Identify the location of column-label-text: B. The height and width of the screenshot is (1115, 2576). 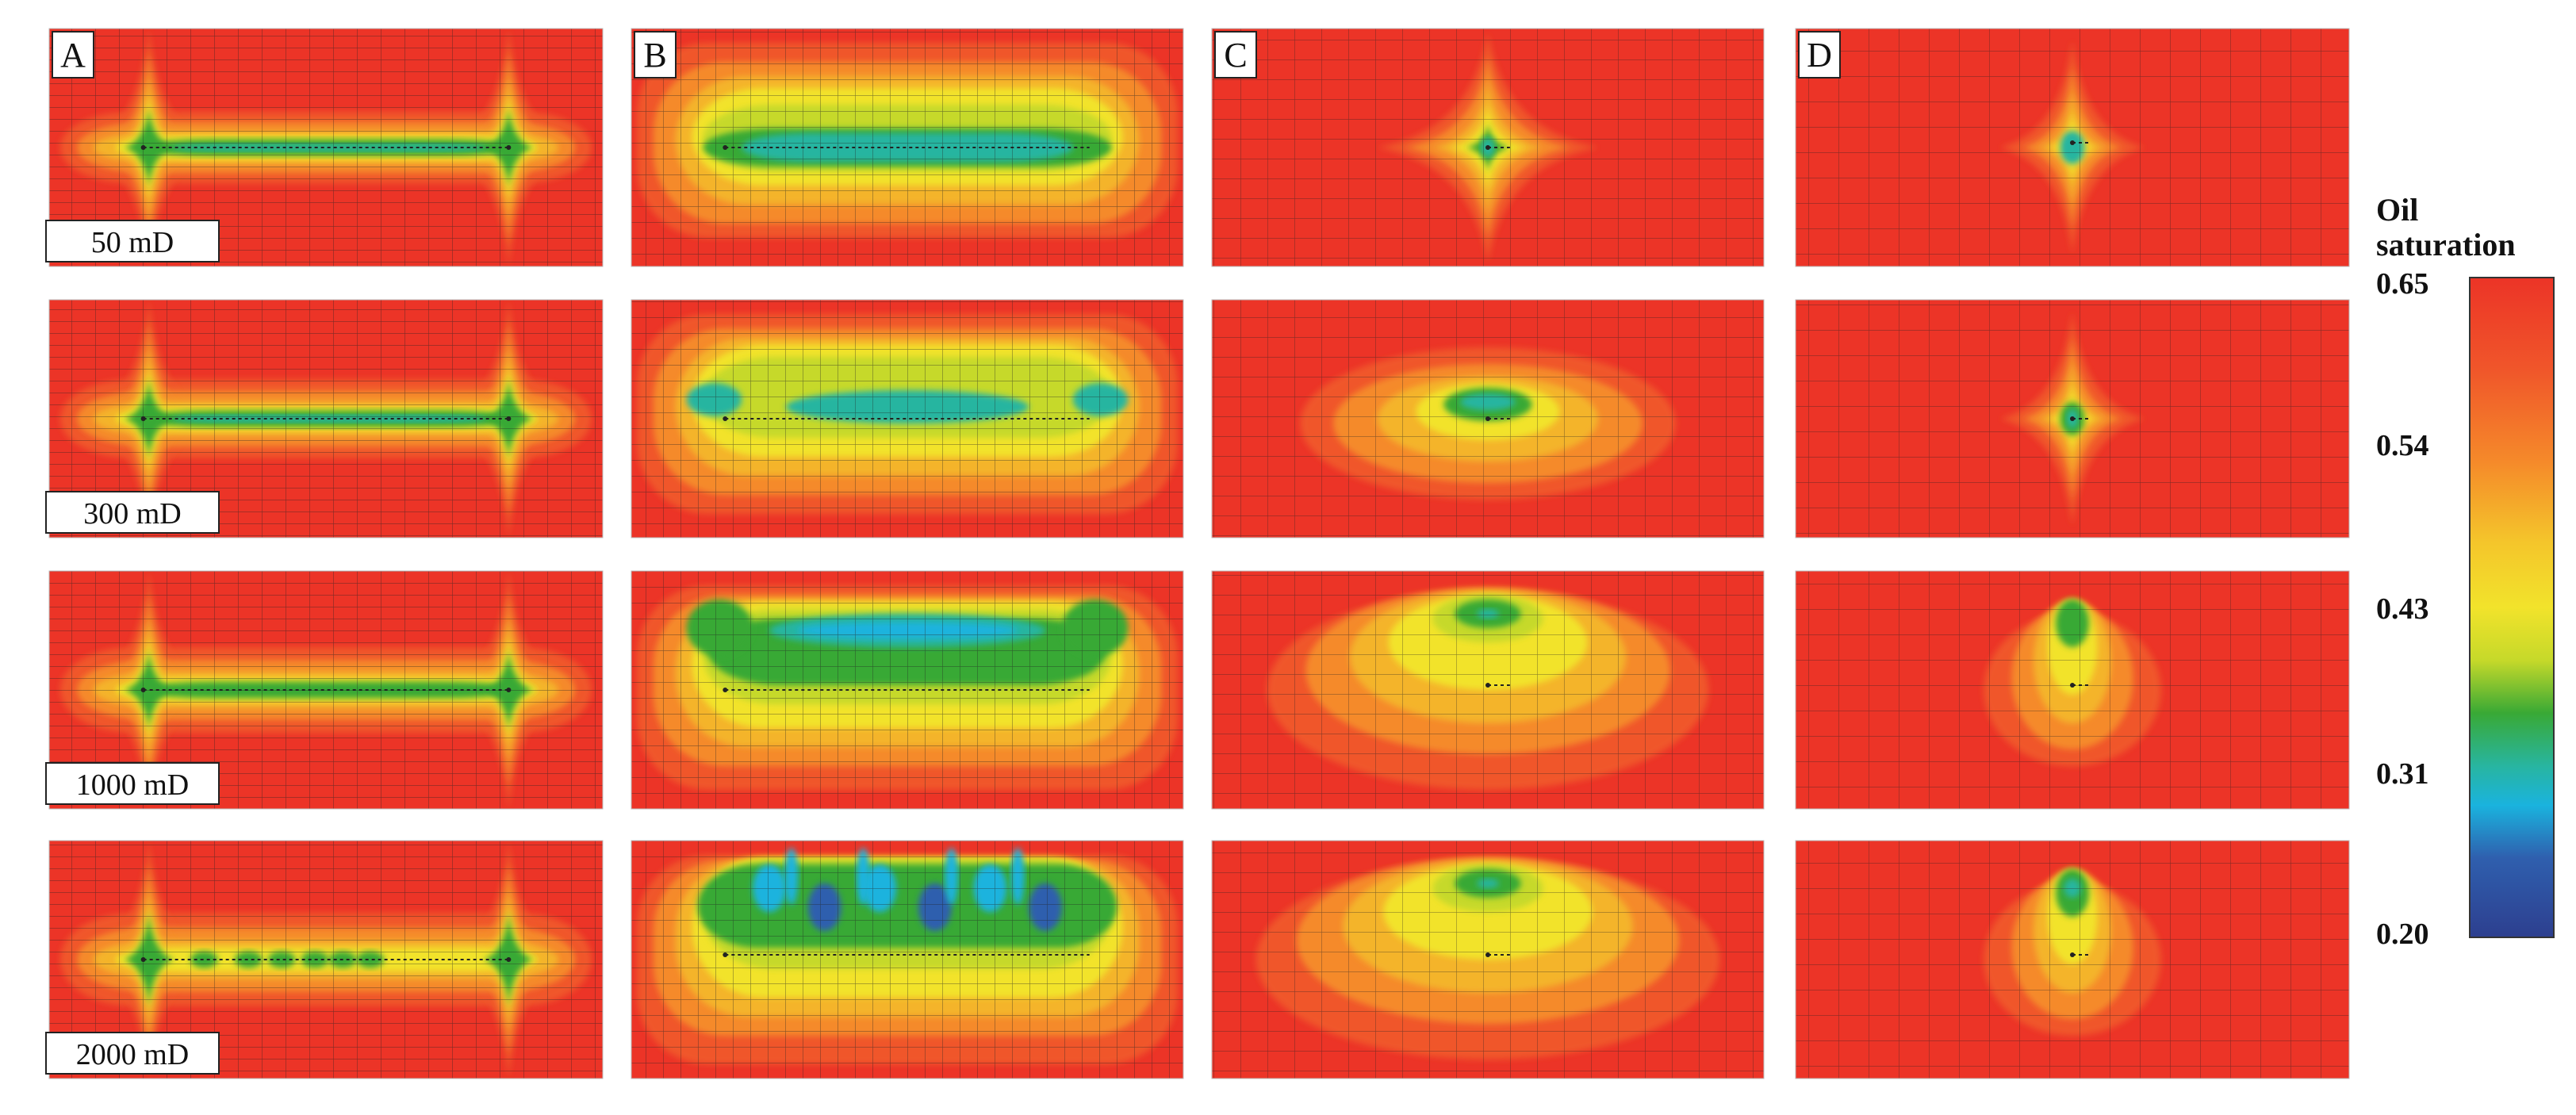
(654, 55).